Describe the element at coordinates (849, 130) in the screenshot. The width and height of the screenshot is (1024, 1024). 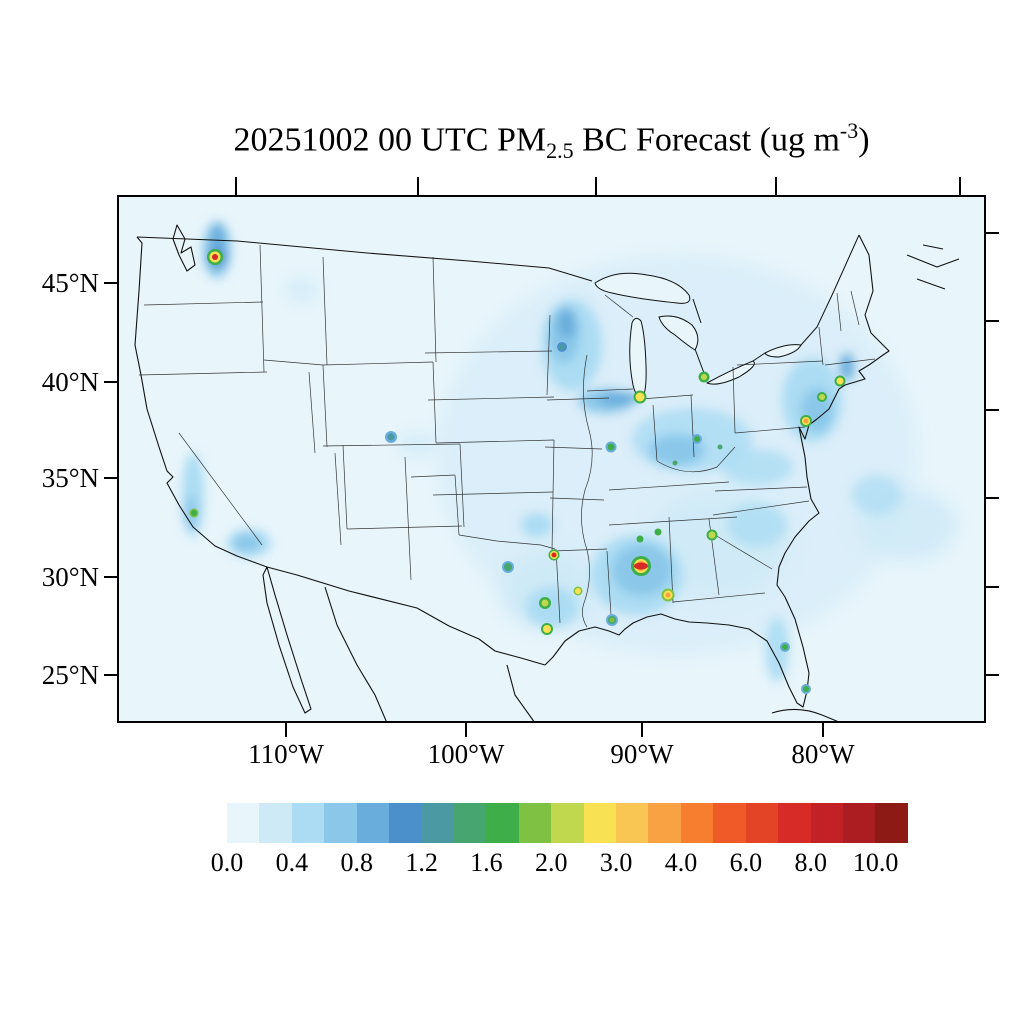
I see `title-superscript: -3` at that location.